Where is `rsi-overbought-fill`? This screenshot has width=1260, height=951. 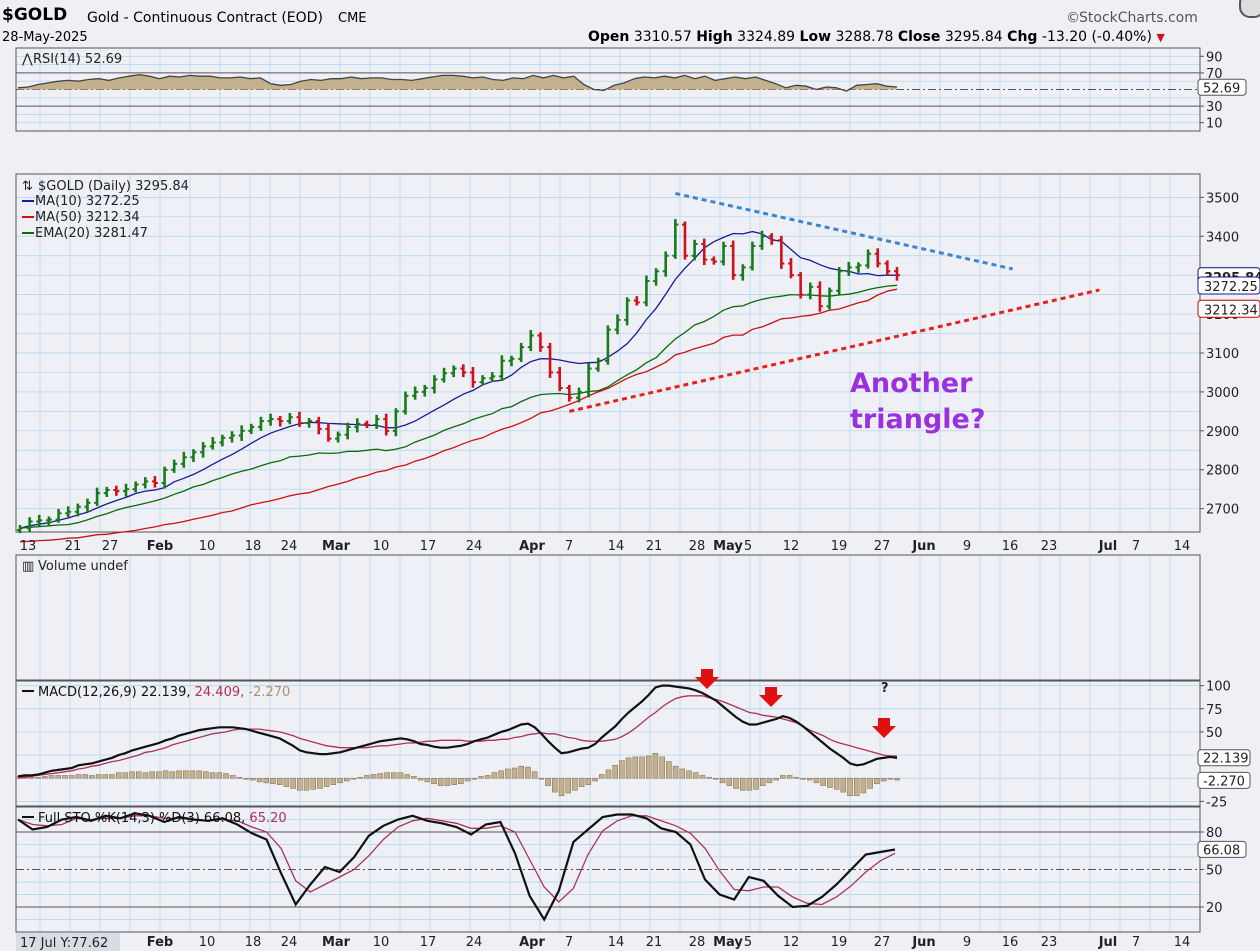
rsi-overbought-fill is located at coordinates (457, 82).